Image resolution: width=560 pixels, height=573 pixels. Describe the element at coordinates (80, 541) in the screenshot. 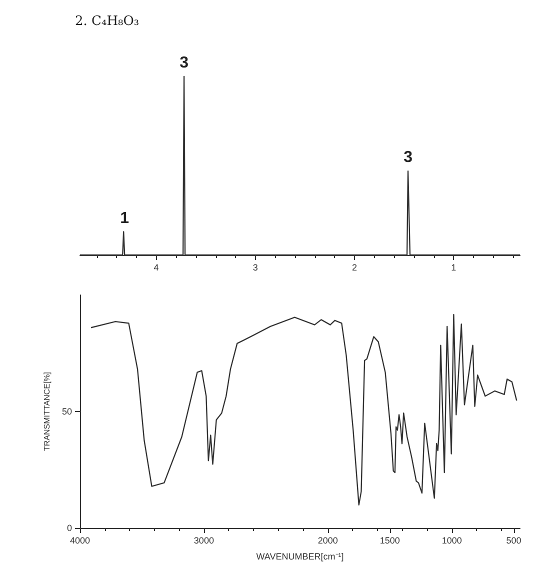

I see `x-tick-label: 4000` at that location.